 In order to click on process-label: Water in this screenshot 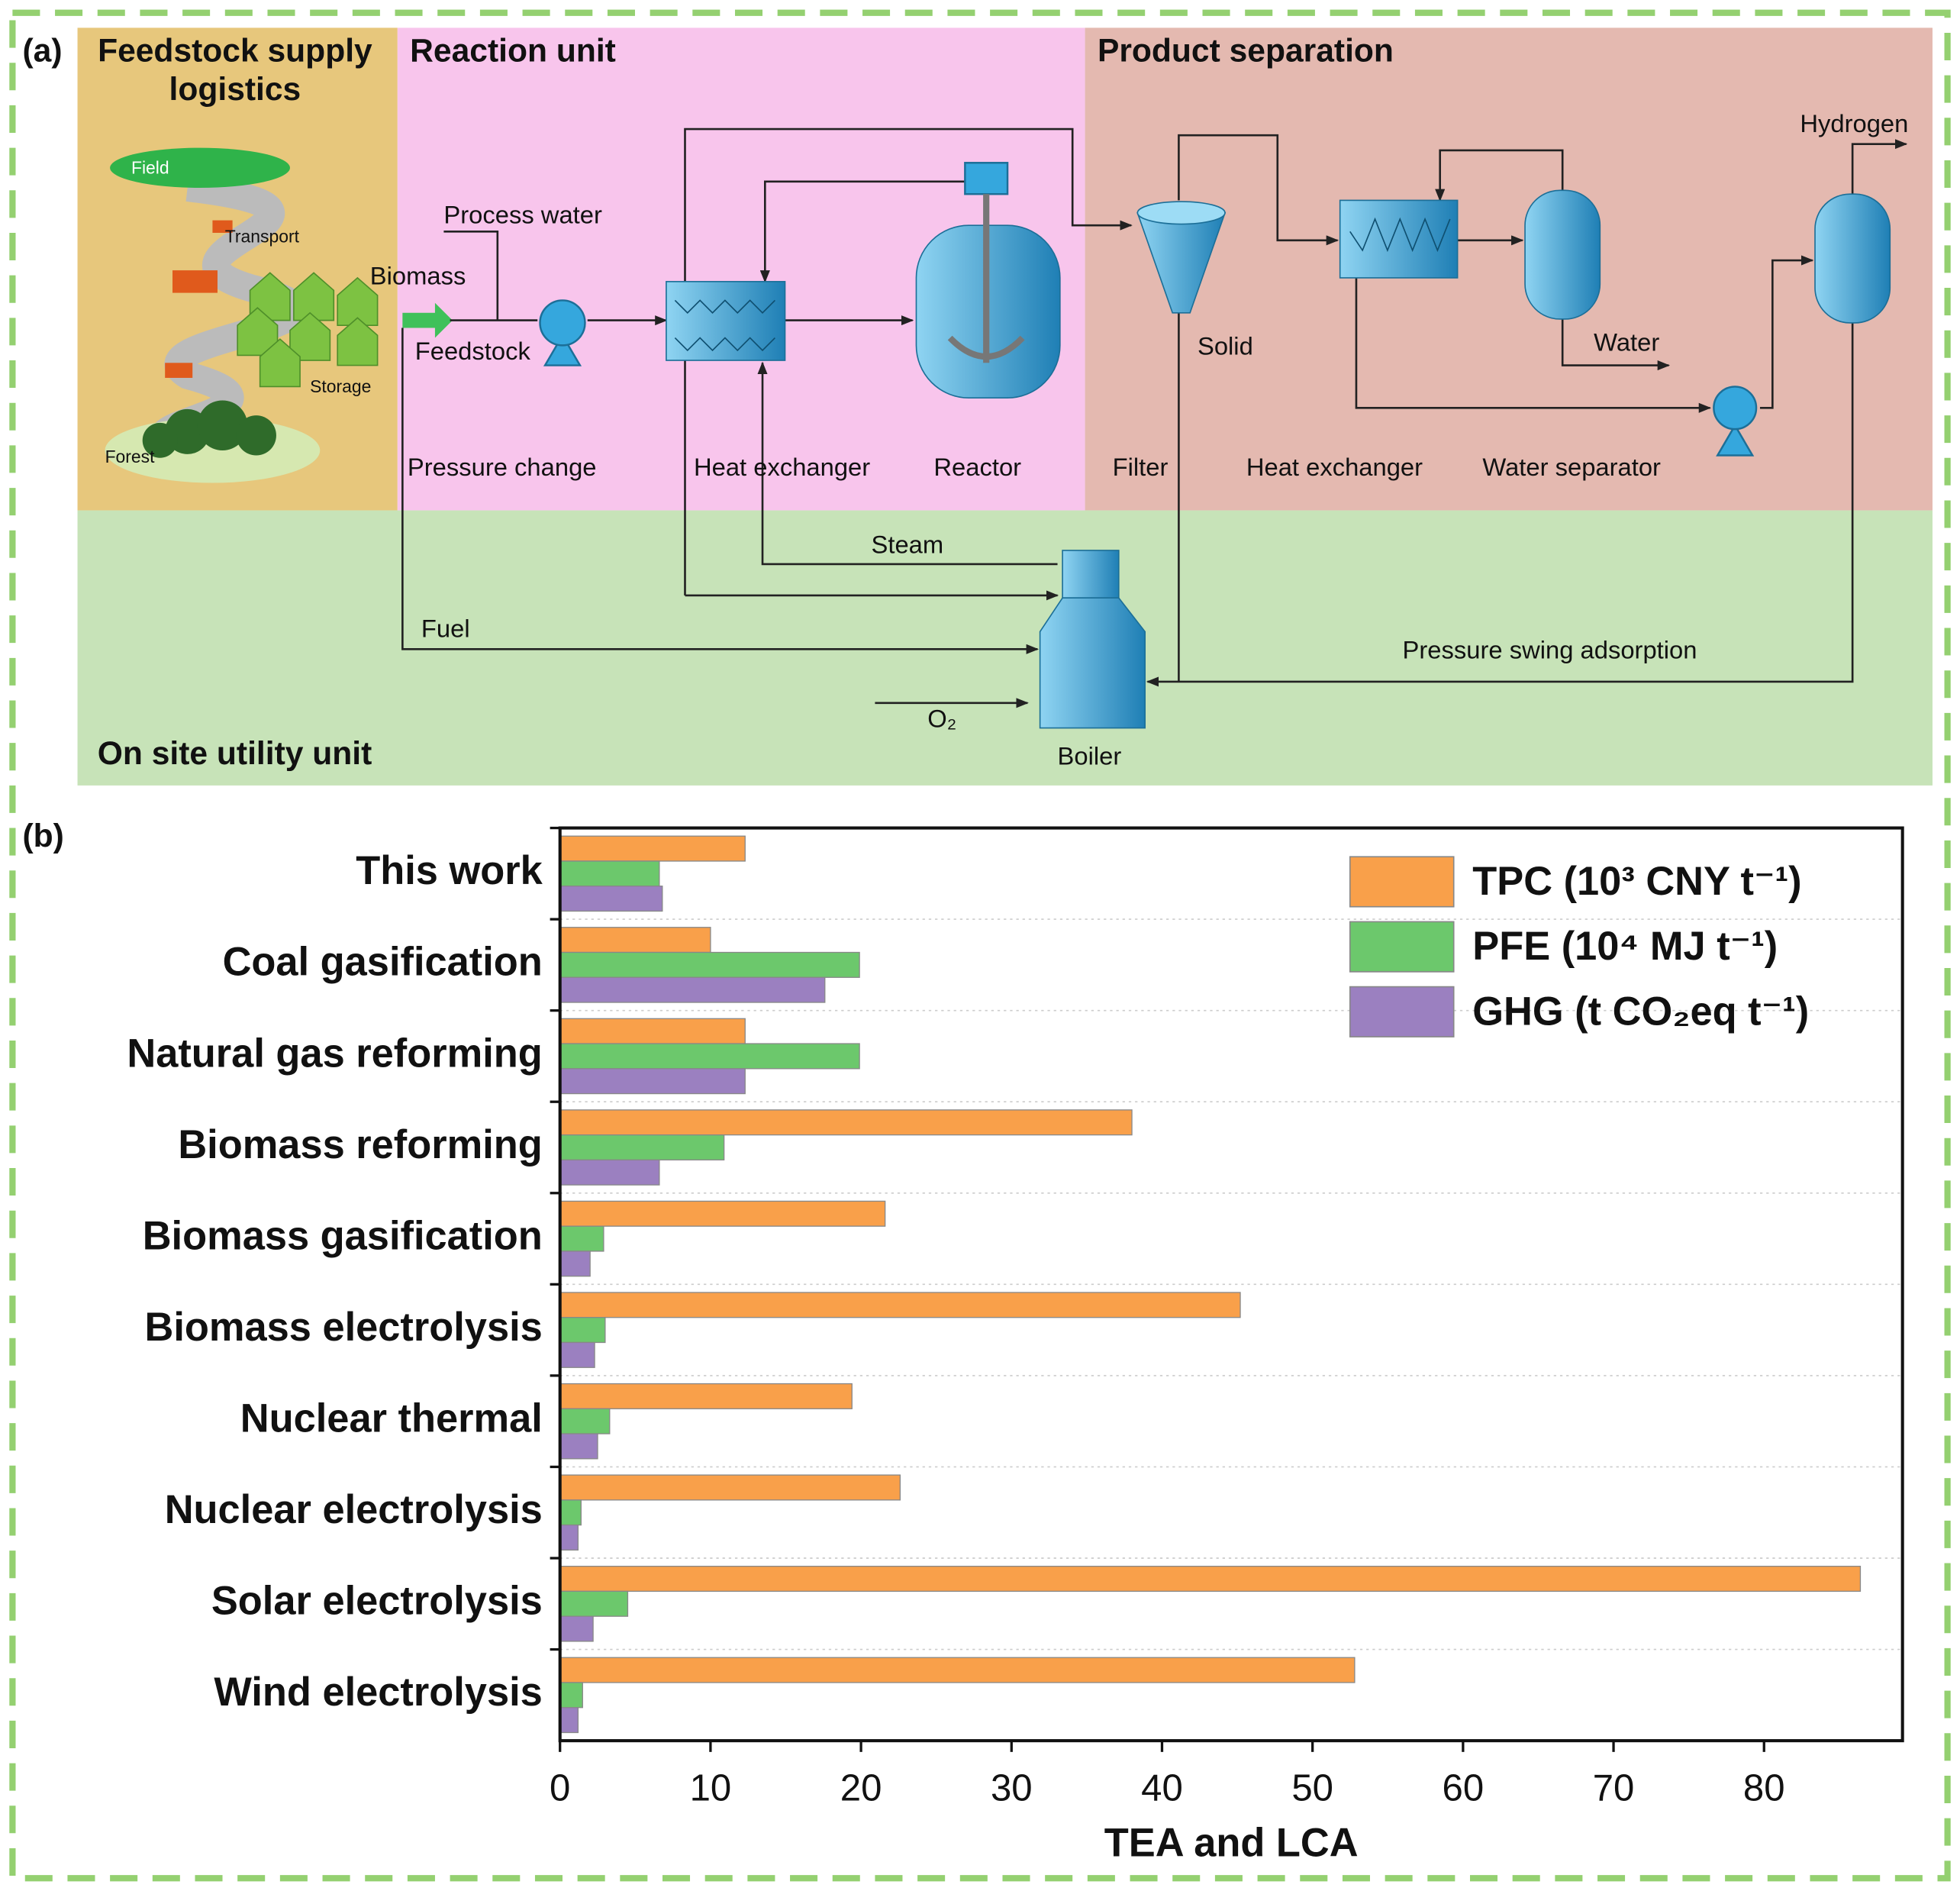, I will do `click(1626, 342)`.